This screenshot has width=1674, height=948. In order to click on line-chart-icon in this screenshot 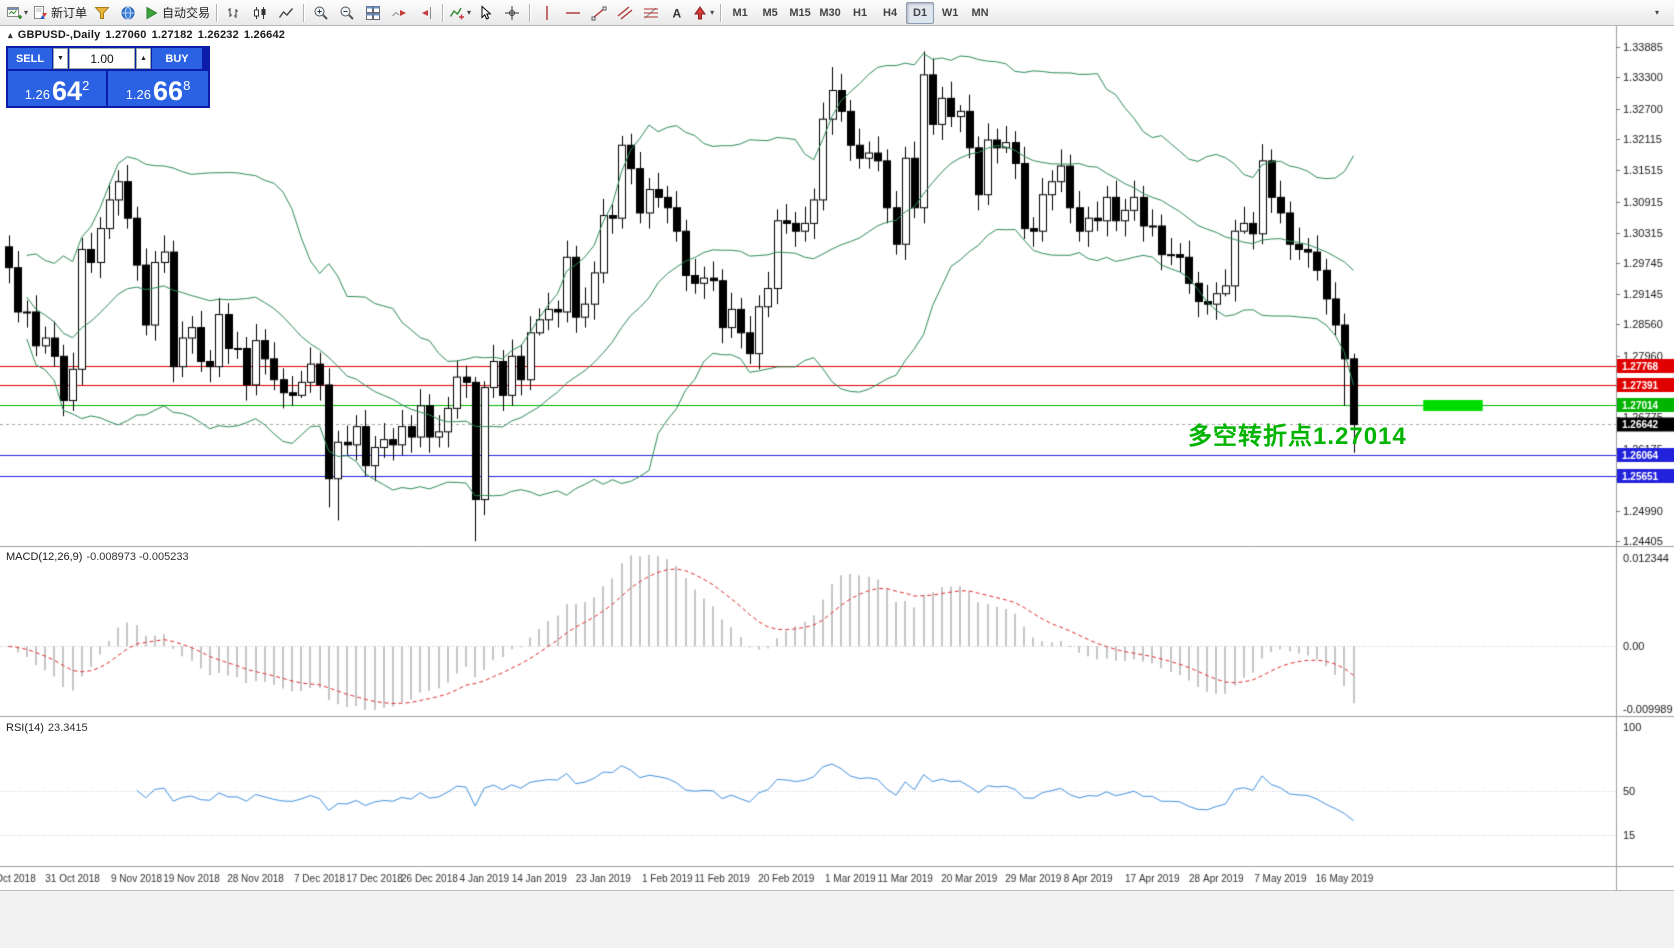, I will do `click(286, 13)`.